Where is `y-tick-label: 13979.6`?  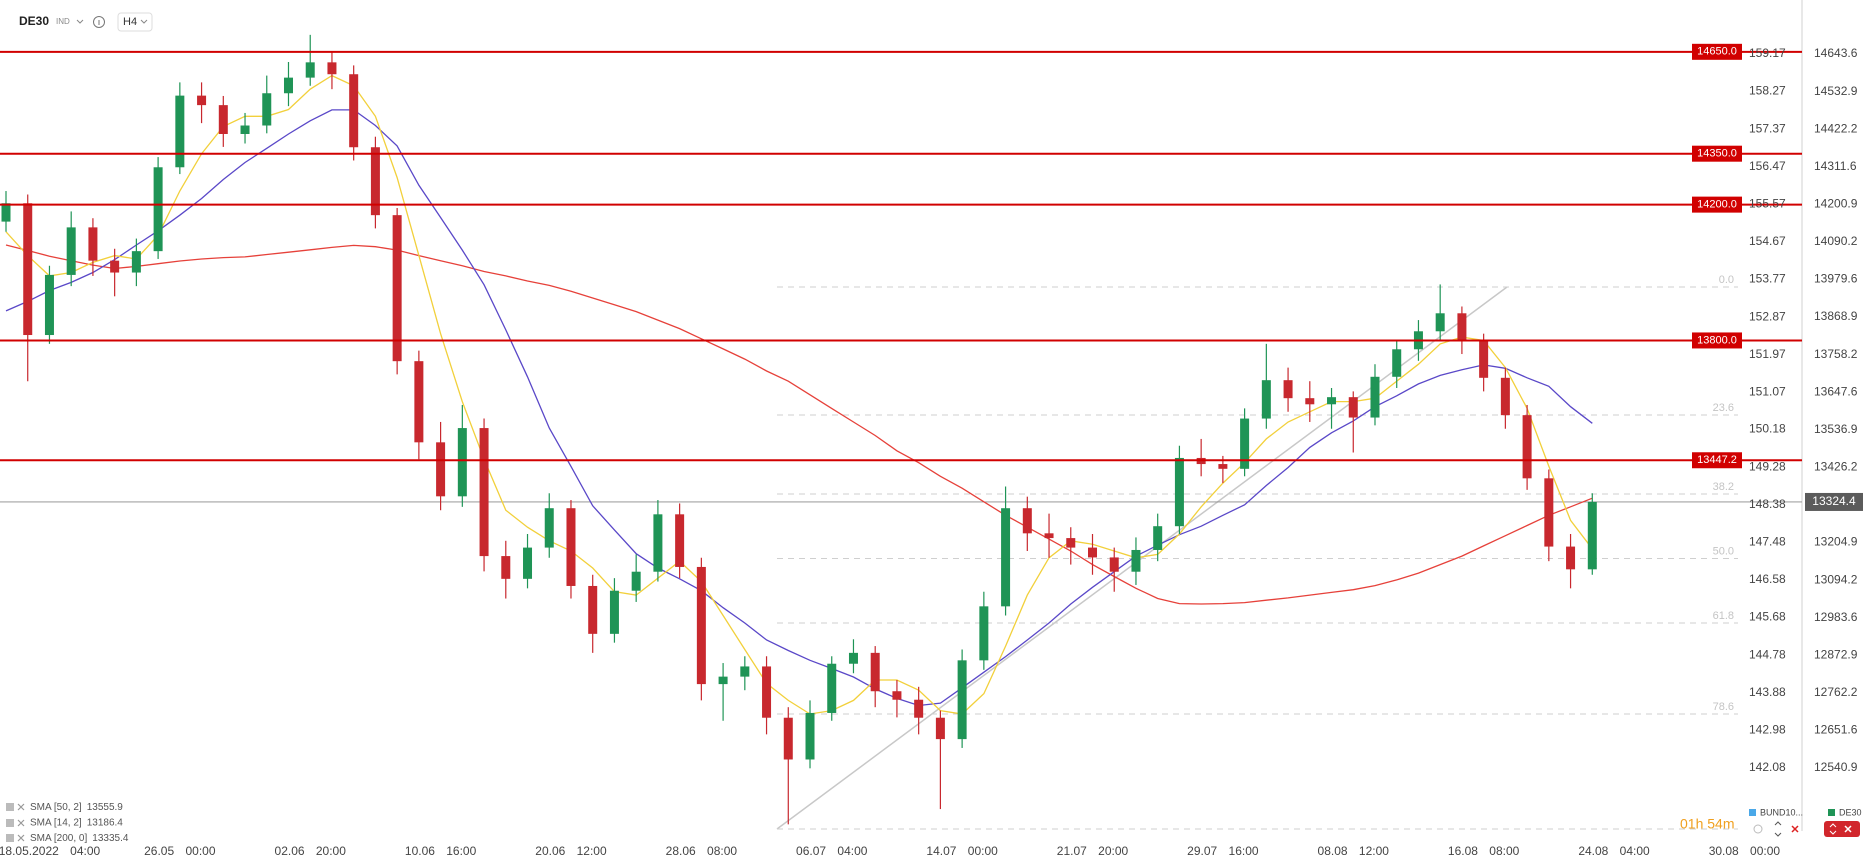 y-tick-label: 13979.6 is located at coordinates (1836, 279).